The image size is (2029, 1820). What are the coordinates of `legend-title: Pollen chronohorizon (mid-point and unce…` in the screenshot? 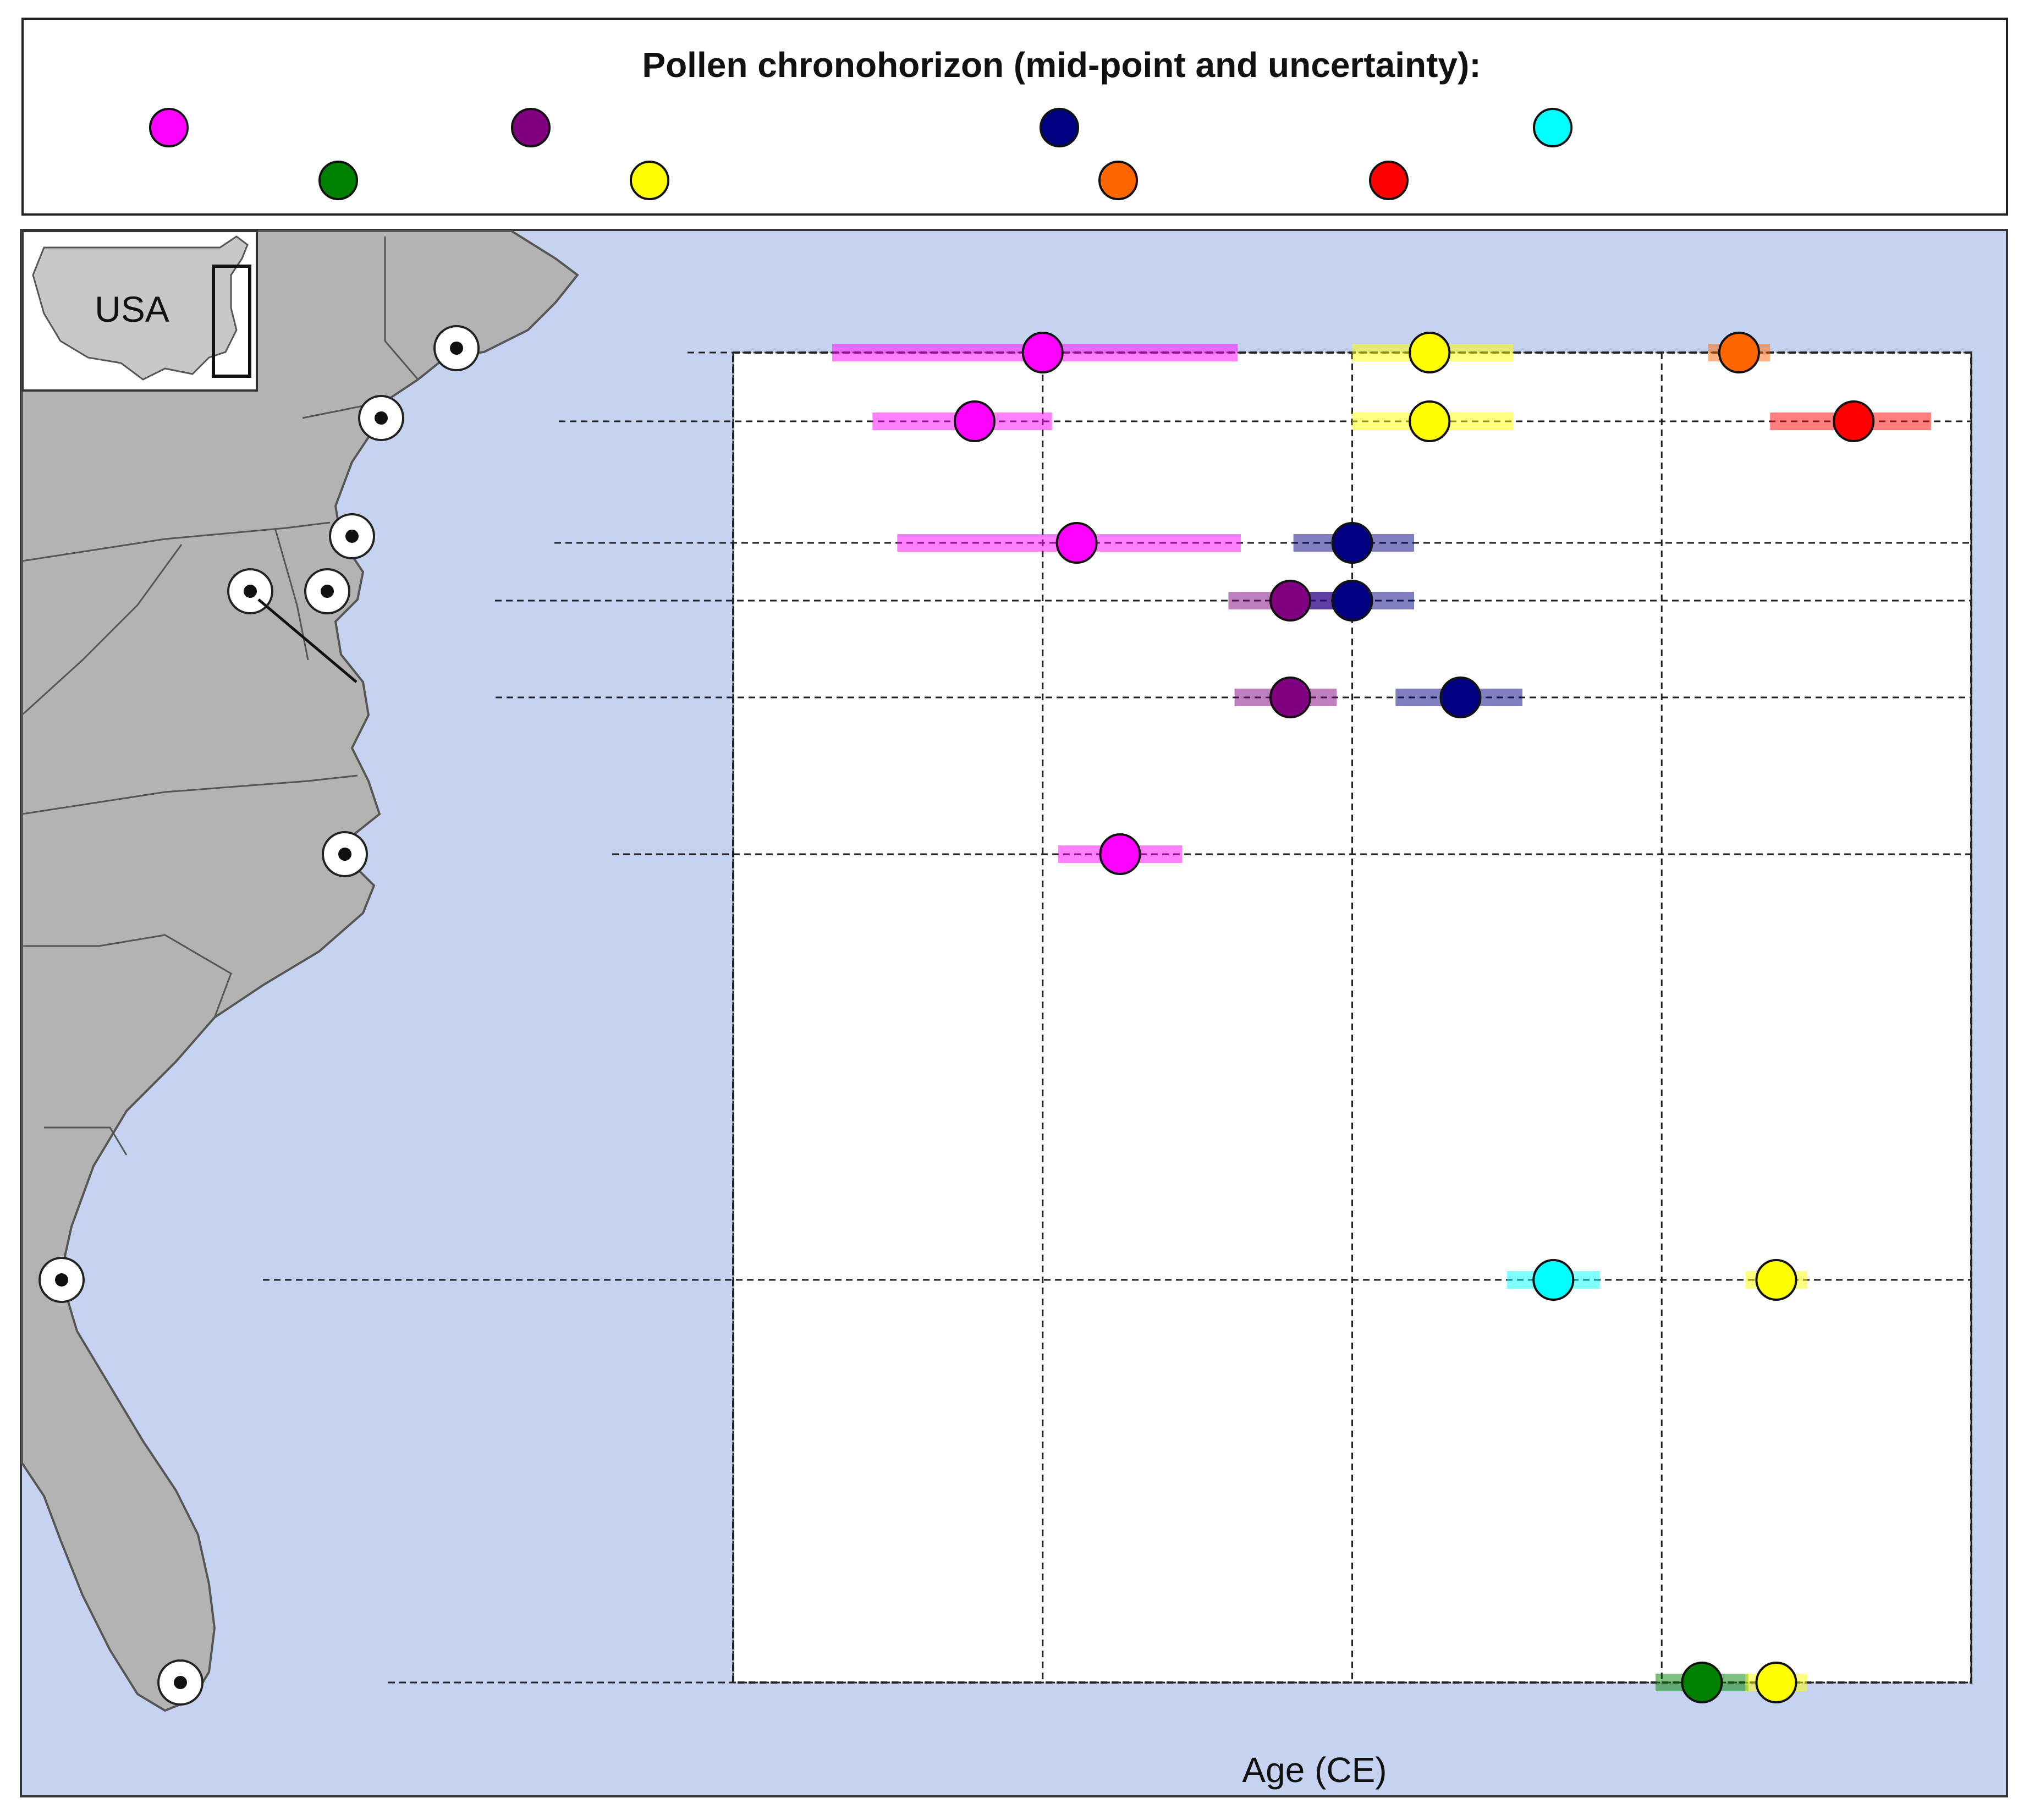 It's located at (1061, 65).